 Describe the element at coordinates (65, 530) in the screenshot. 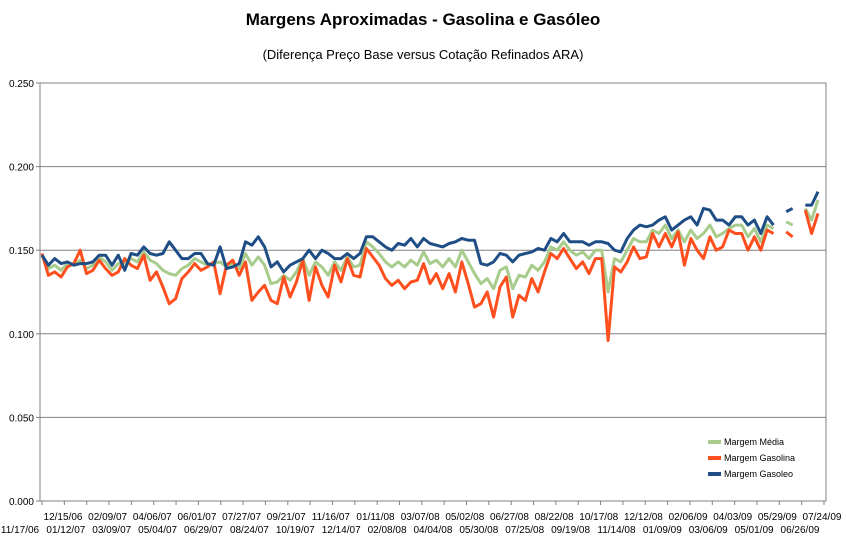

I see `x-tick-label: 01/12/07` at that location.